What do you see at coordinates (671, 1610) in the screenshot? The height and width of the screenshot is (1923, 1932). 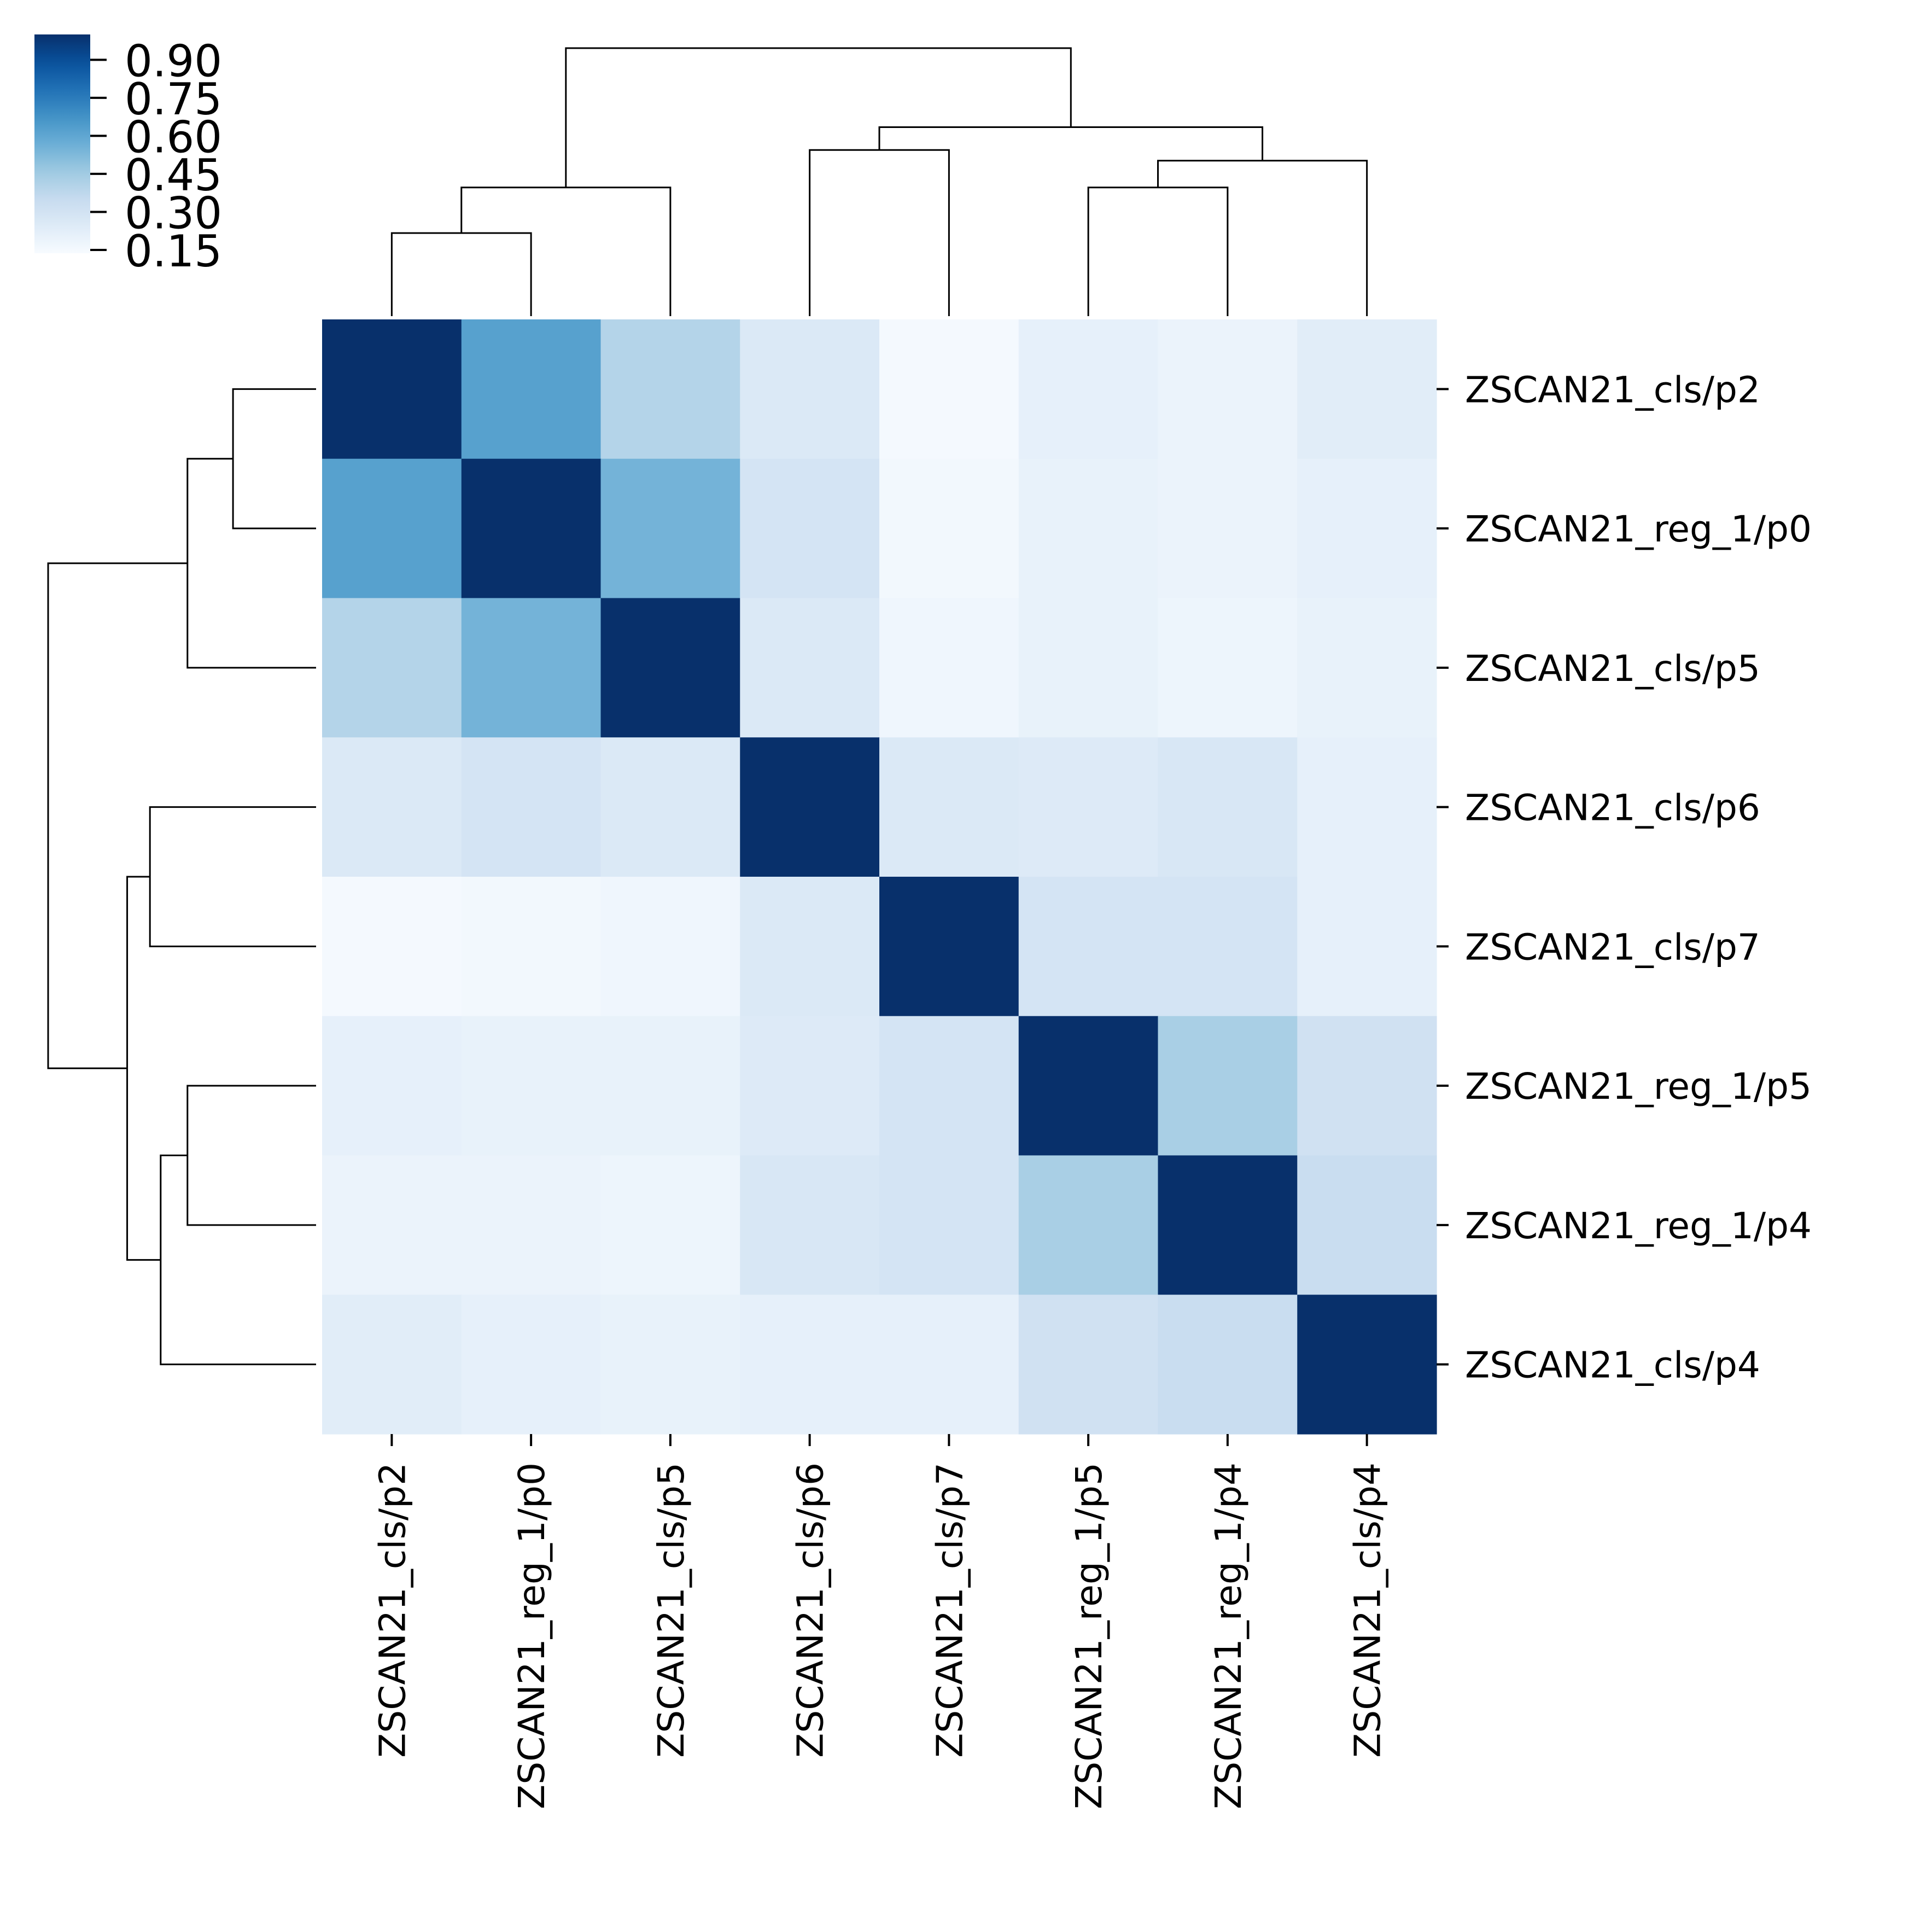 I see `column-label: ZSCAN21_cls/p5` at bounding box center [671, 1610].